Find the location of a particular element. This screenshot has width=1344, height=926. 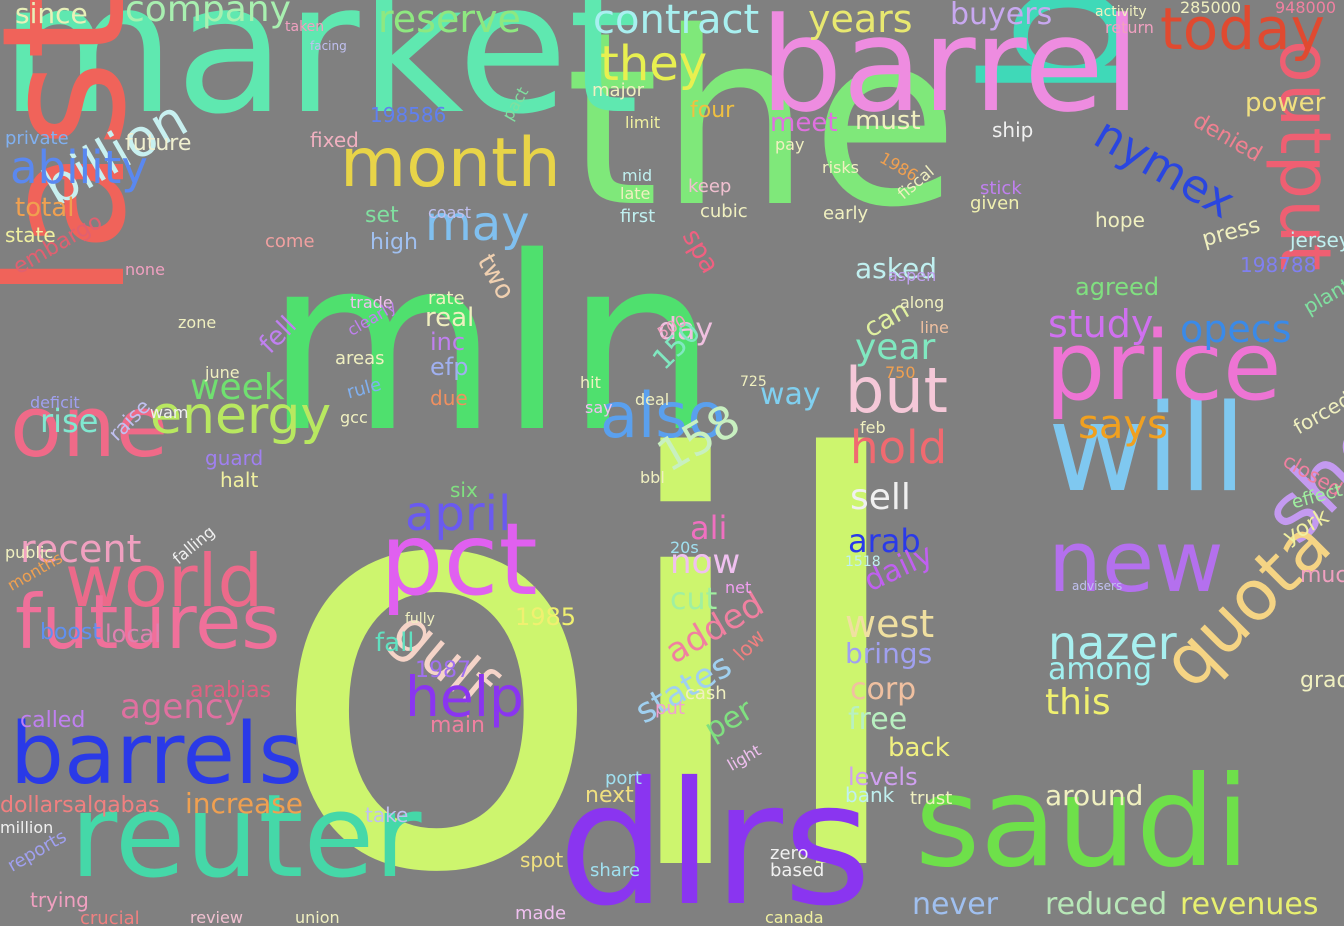

word-11: barrels is located at coordinates (156, 754).